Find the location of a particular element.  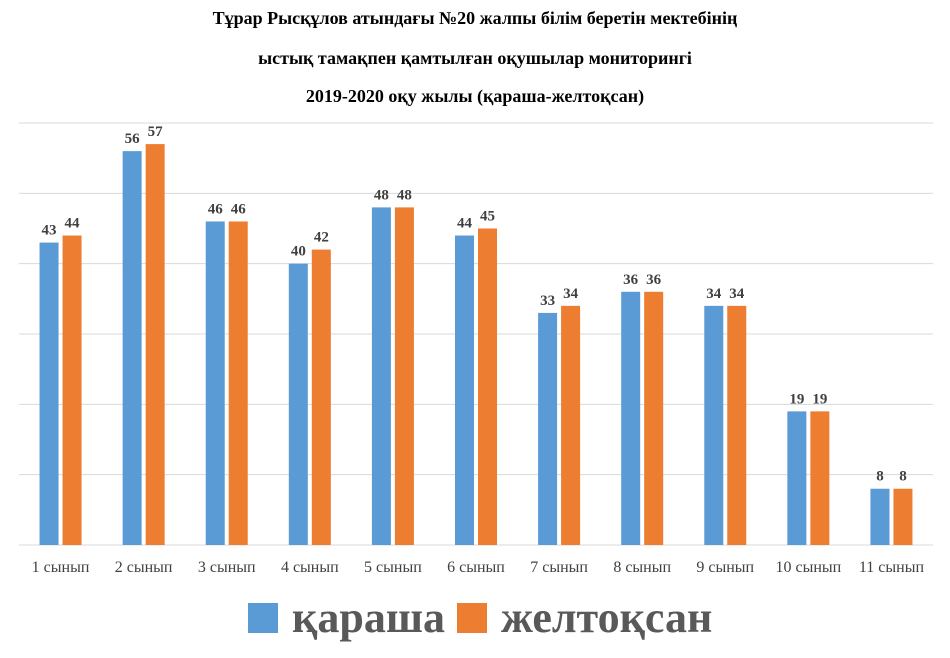

legend-item-series-2: желтоқсан is located at coordinates (584, 618).